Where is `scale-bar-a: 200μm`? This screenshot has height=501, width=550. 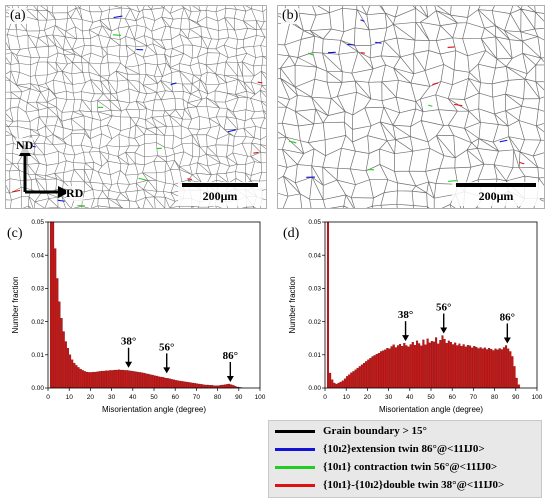 scale-bar-a: 200μm is located at coordinates (220, 194).